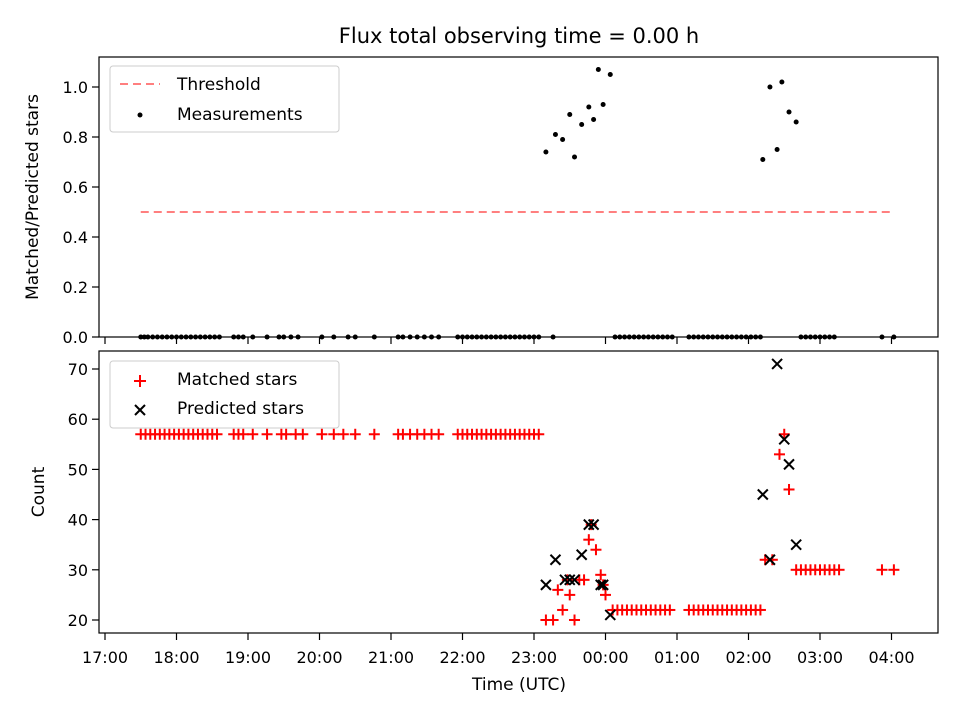  Describe the element at coordinates (78, 419) in the screenshot. I see `bottom-y-tick-label: 60` at that location.